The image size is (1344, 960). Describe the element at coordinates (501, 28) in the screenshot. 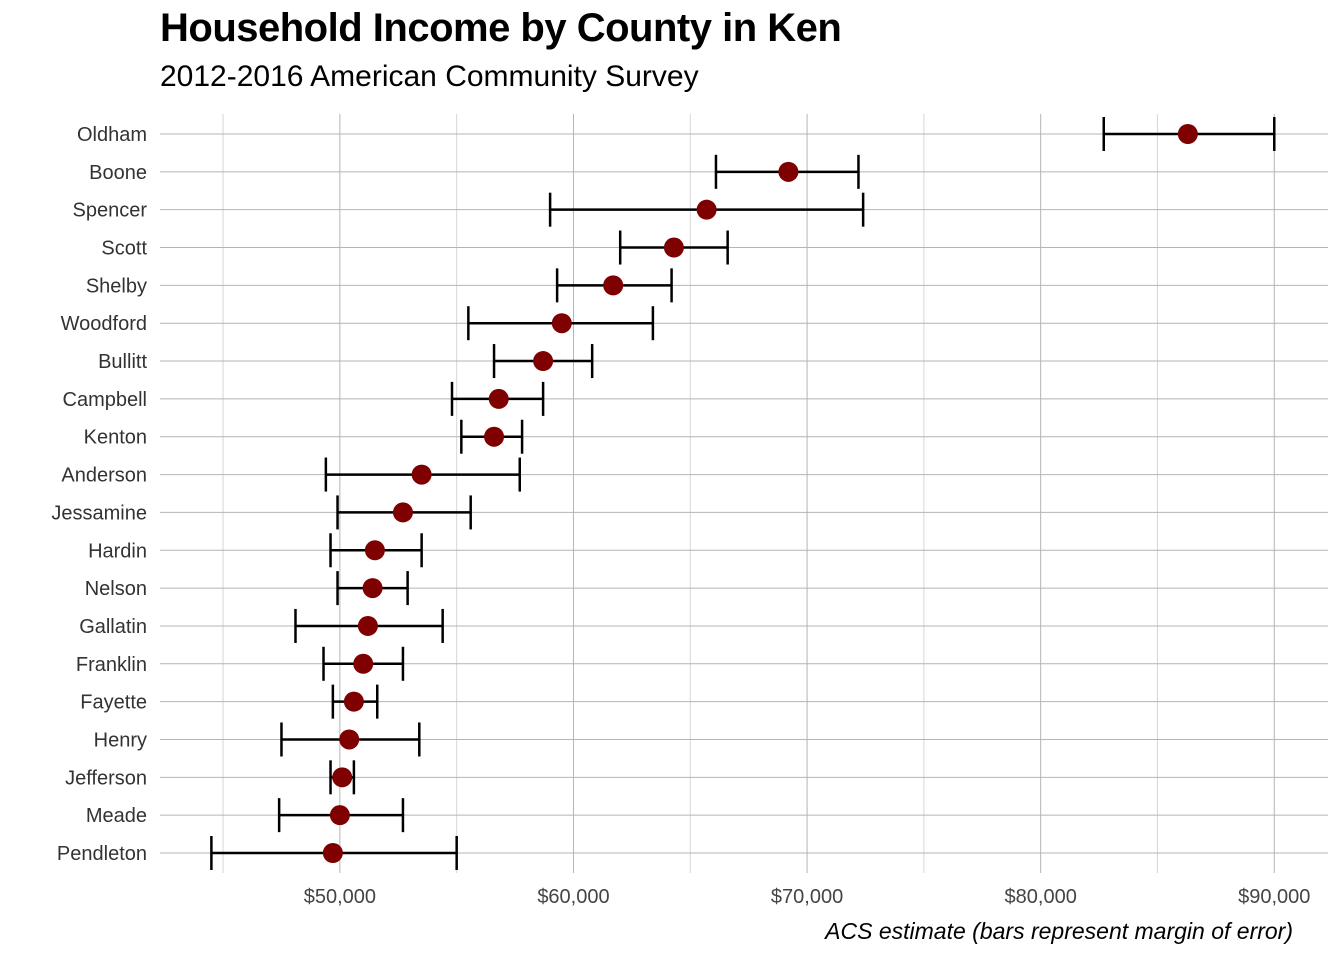

I see `chart-title: Household Income by County in Ken` at that location.